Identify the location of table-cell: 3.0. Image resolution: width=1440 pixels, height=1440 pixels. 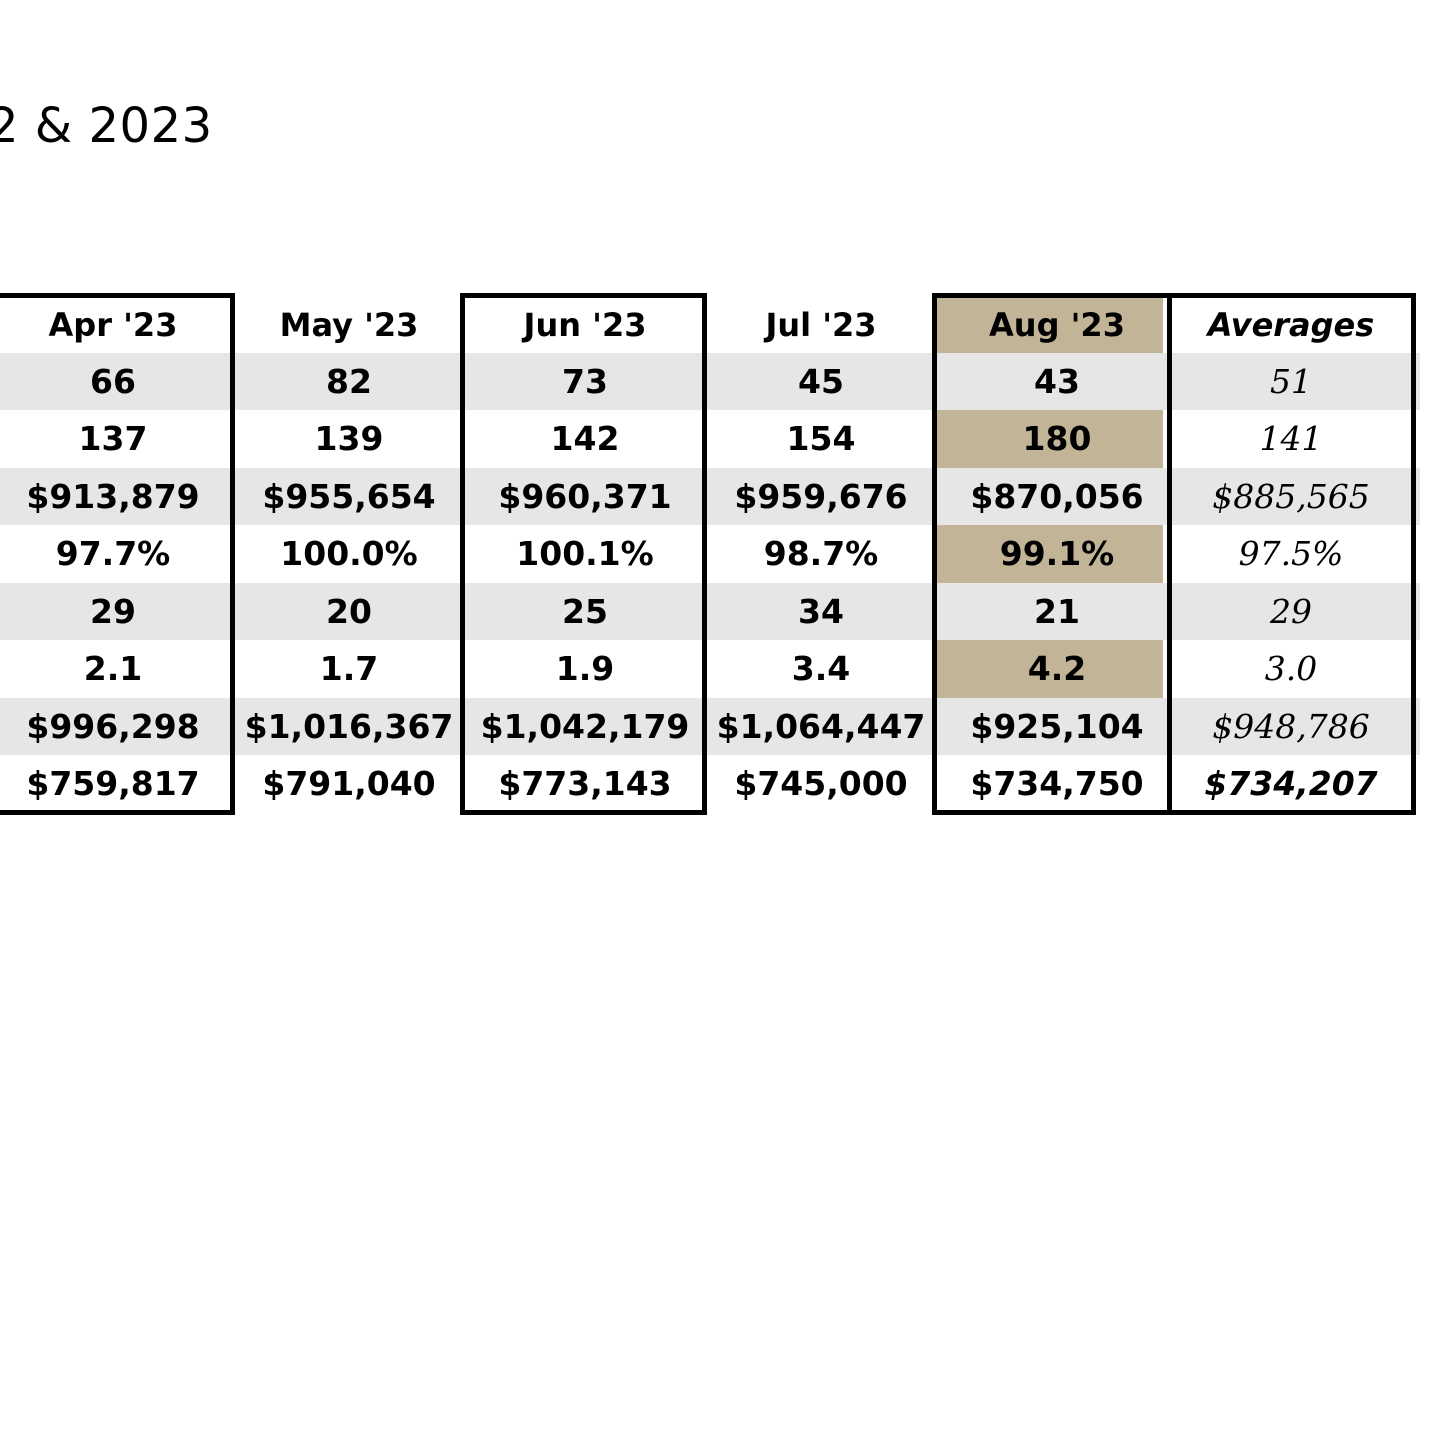
(1291, 668).